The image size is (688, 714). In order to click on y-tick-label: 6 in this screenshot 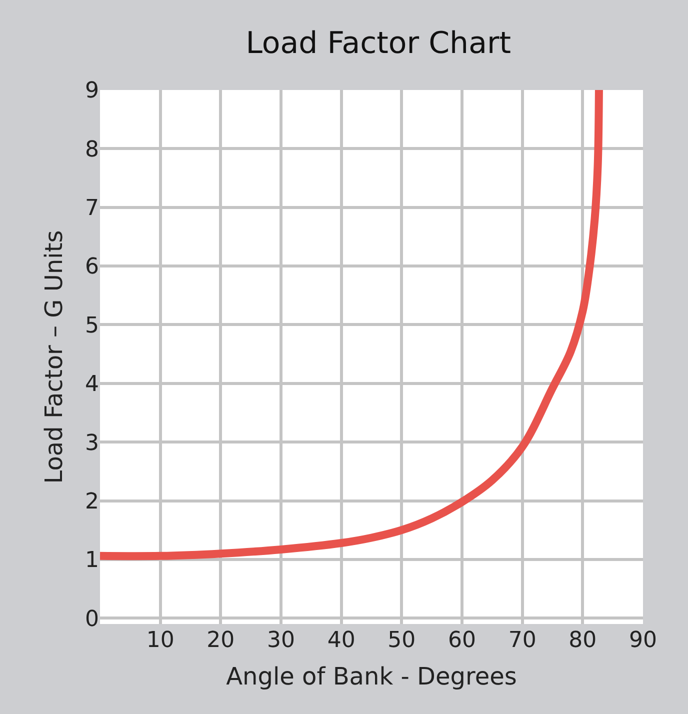, I will do `click(92, 267)`.